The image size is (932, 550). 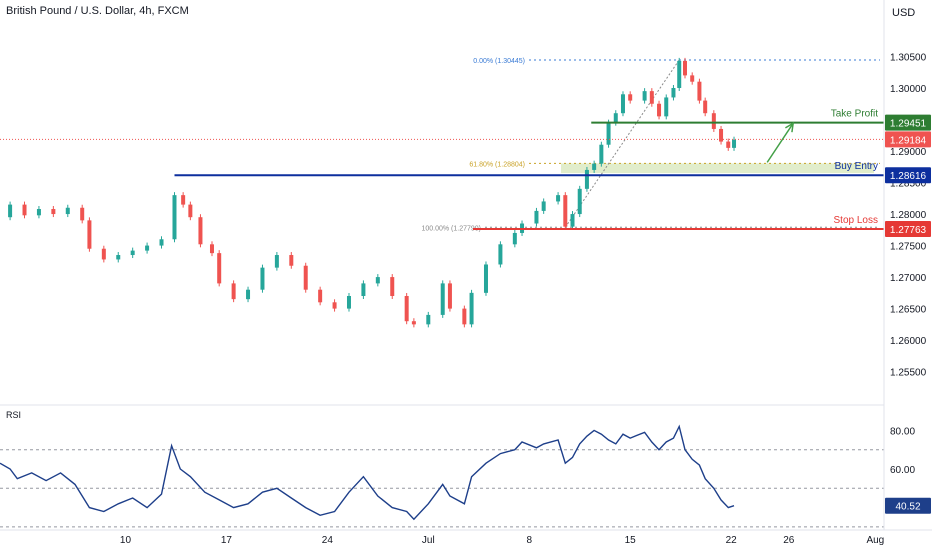 I want to click on rsi-badge, so click(x=908, y=505).